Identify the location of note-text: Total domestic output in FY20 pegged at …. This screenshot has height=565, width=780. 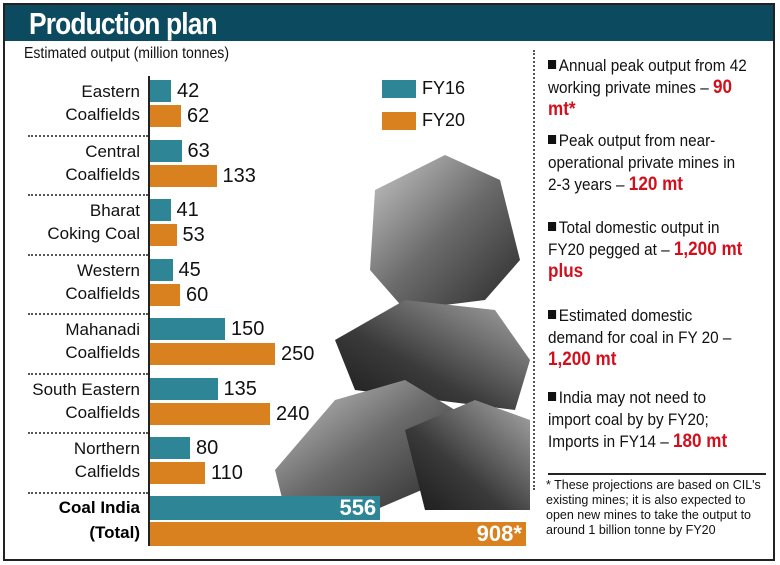
(634, 238).